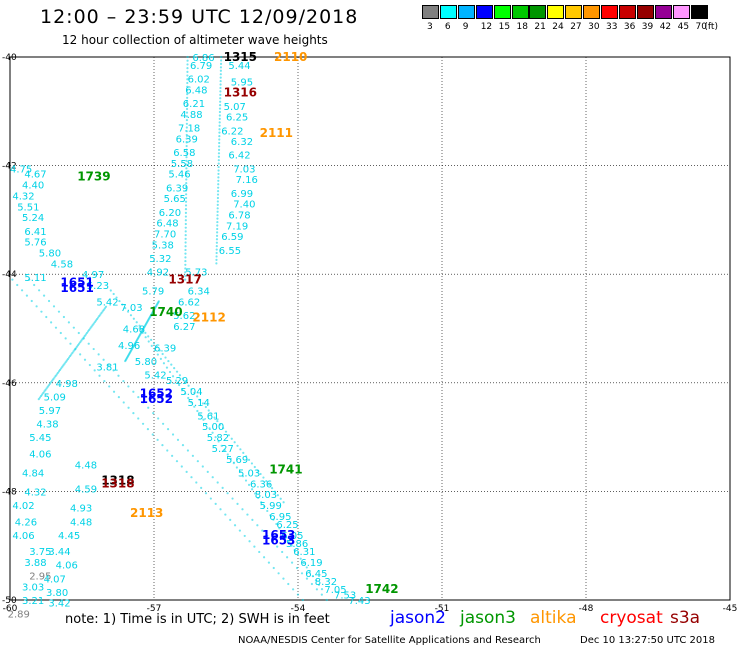 Image resolution: width=740 pixels, height=650 pixels. What do you see at coordinates (9, 58) in the screenshot?
I see `y-tick-label: -40` at bounding box center [9, 58].